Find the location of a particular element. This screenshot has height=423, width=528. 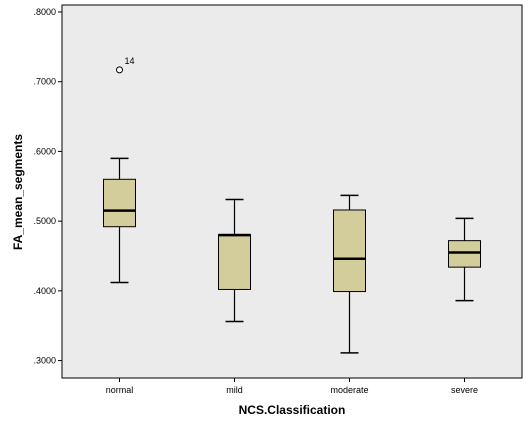

box-mild is located at coordinates (234, 260).